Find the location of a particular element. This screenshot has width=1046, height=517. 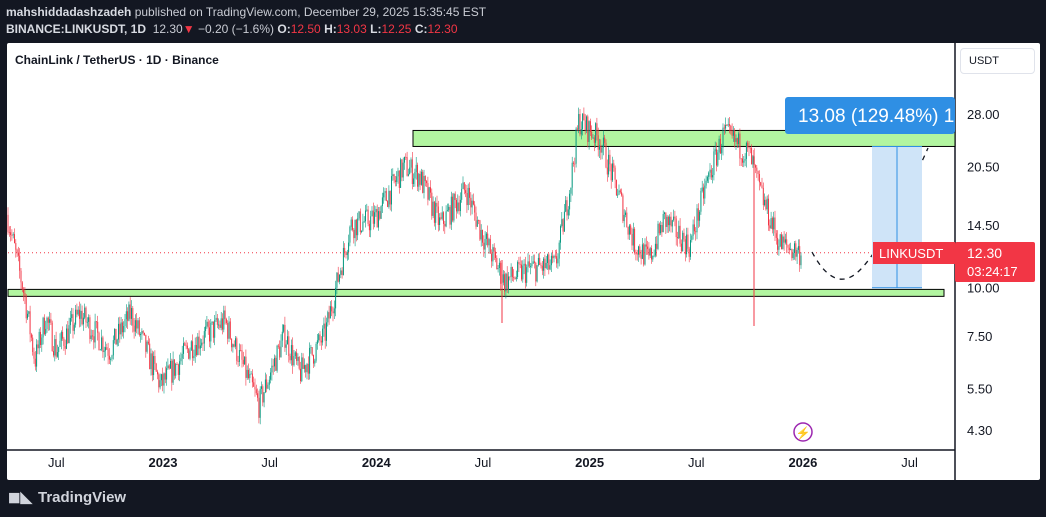

measure-label-box is located at coordinates (870, 115).